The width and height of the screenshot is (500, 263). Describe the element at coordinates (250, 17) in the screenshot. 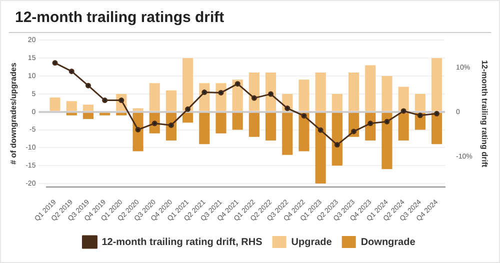

I see `chart-title: 12-month trailing ratings drift` at that location.